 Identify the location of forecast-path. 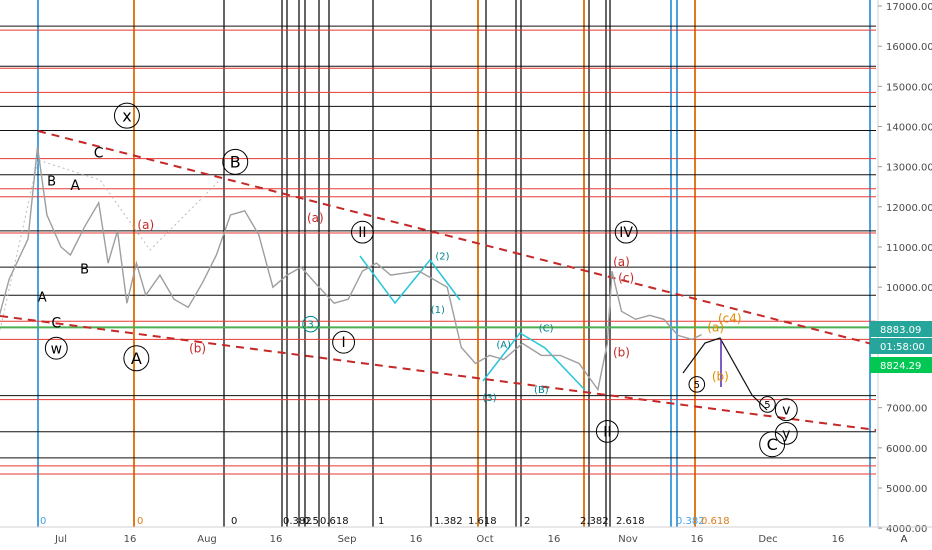
(725, 374).